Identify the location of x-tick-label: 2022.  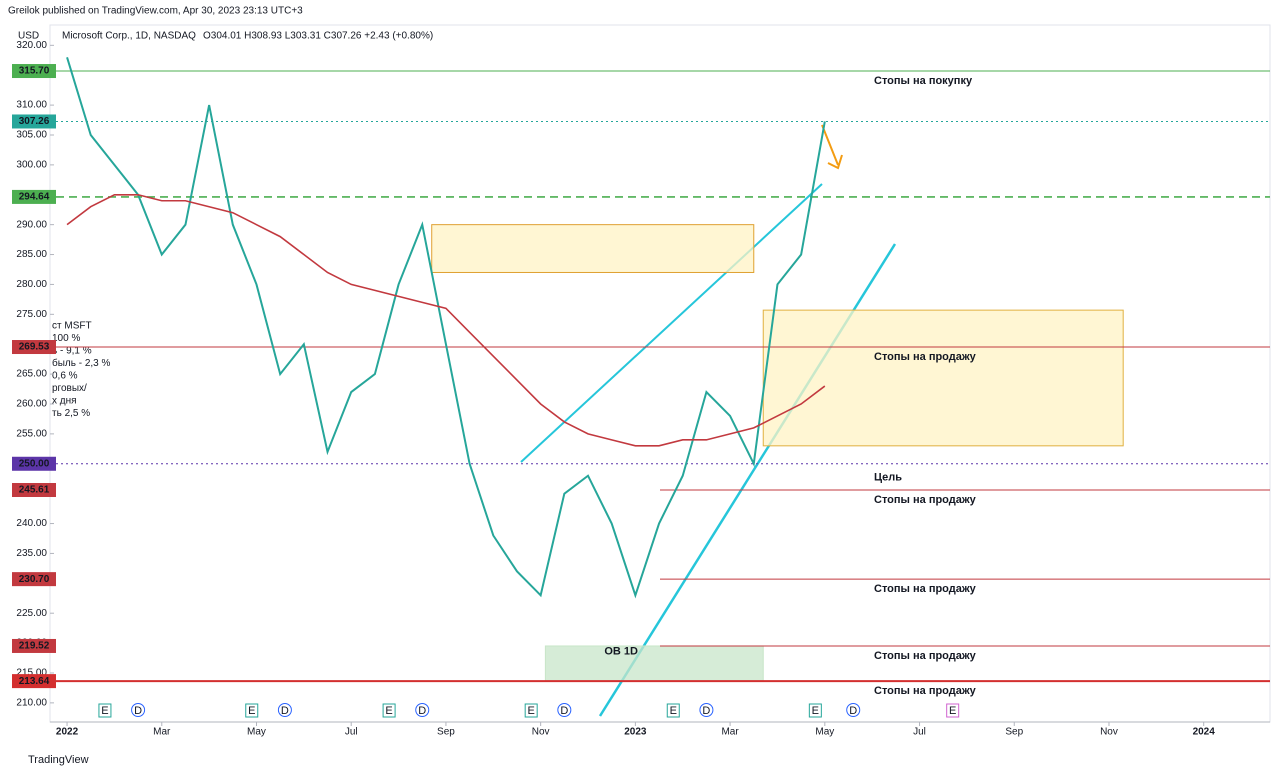
(67, 732).